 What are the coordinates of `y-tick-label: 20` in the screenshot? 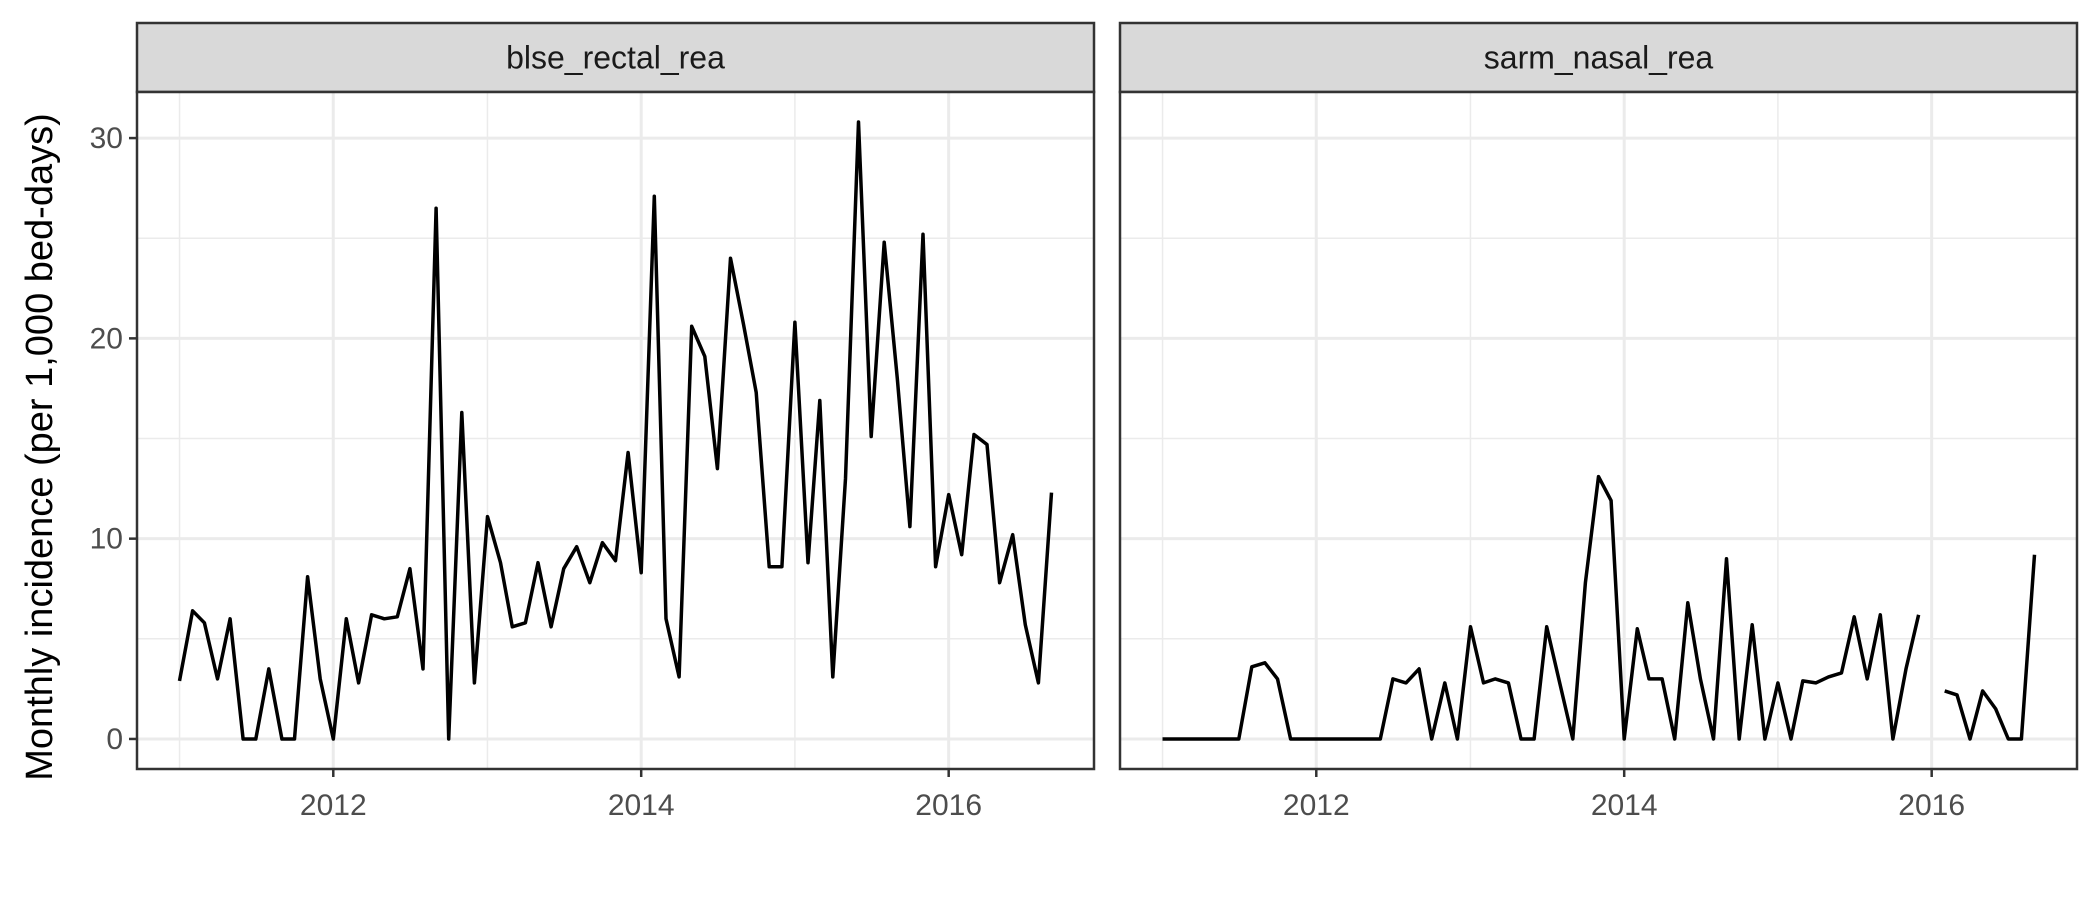 It's located at (106, 338).